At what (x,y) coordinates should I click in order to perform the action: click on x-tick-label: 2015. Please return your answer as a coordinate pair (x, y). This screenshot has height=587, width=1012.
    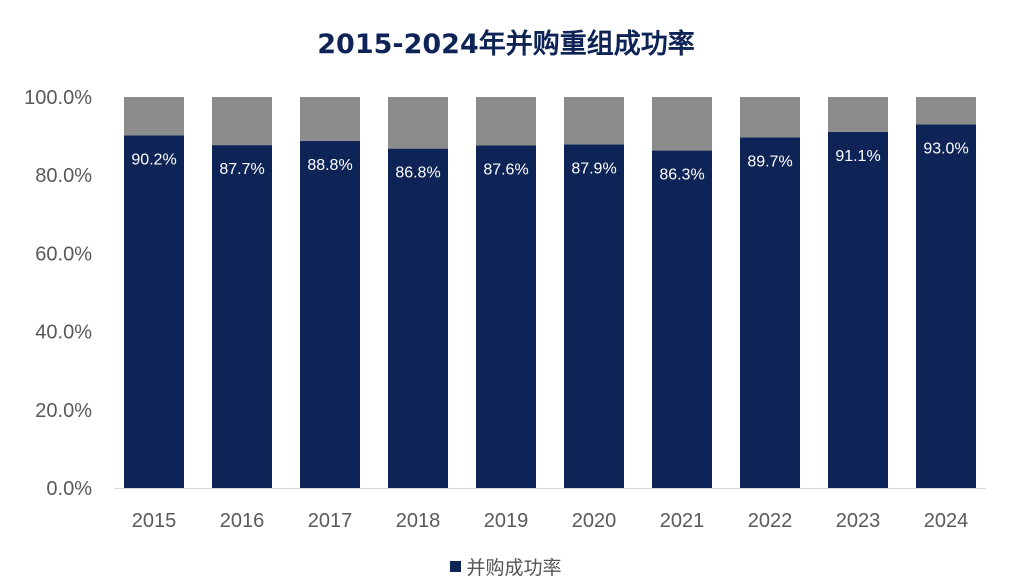
    Looking at the image, I should click on (154, 521).